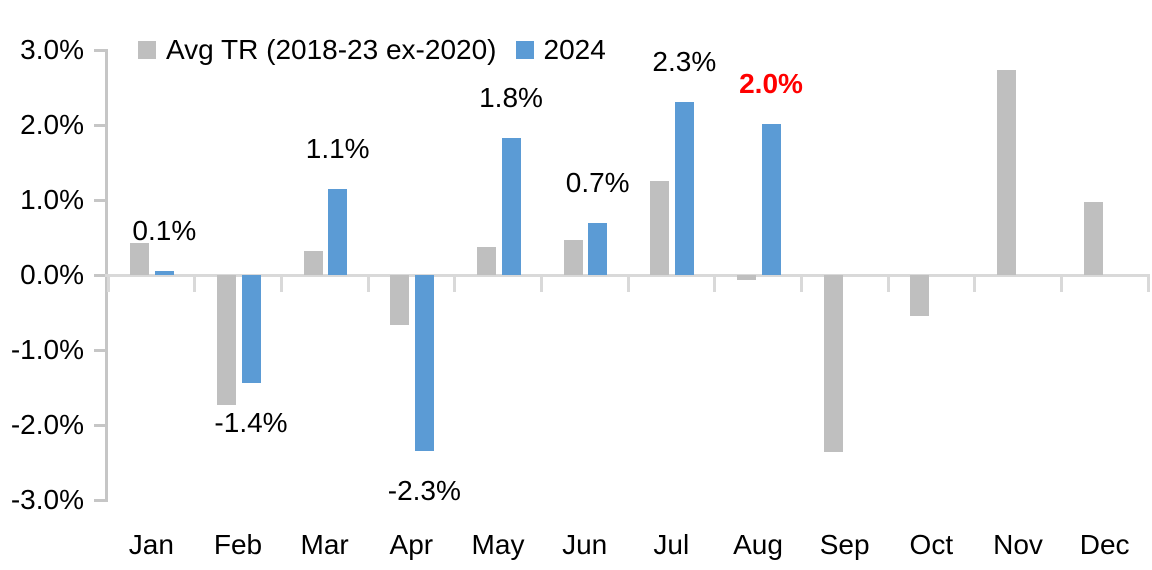  What do you see at coordinates (47, 499) in the screenshot?
I see `y-tick-label: -3.0%` at bounding box center [47, 499].